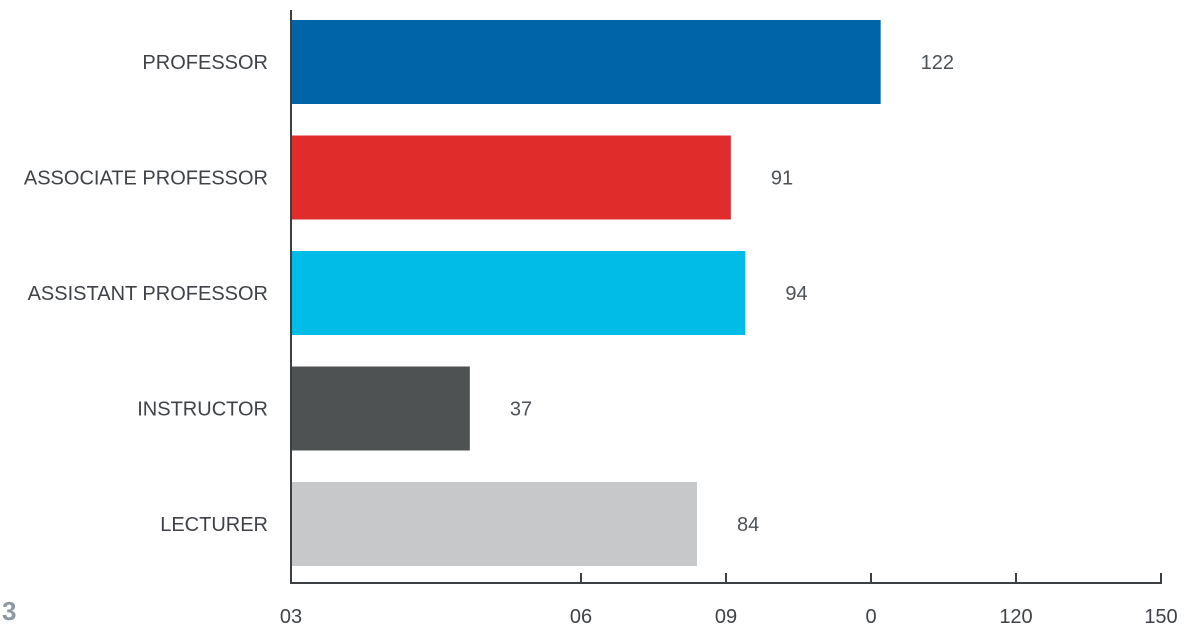  I want to click on bar-lecturer, so click(494, 524).